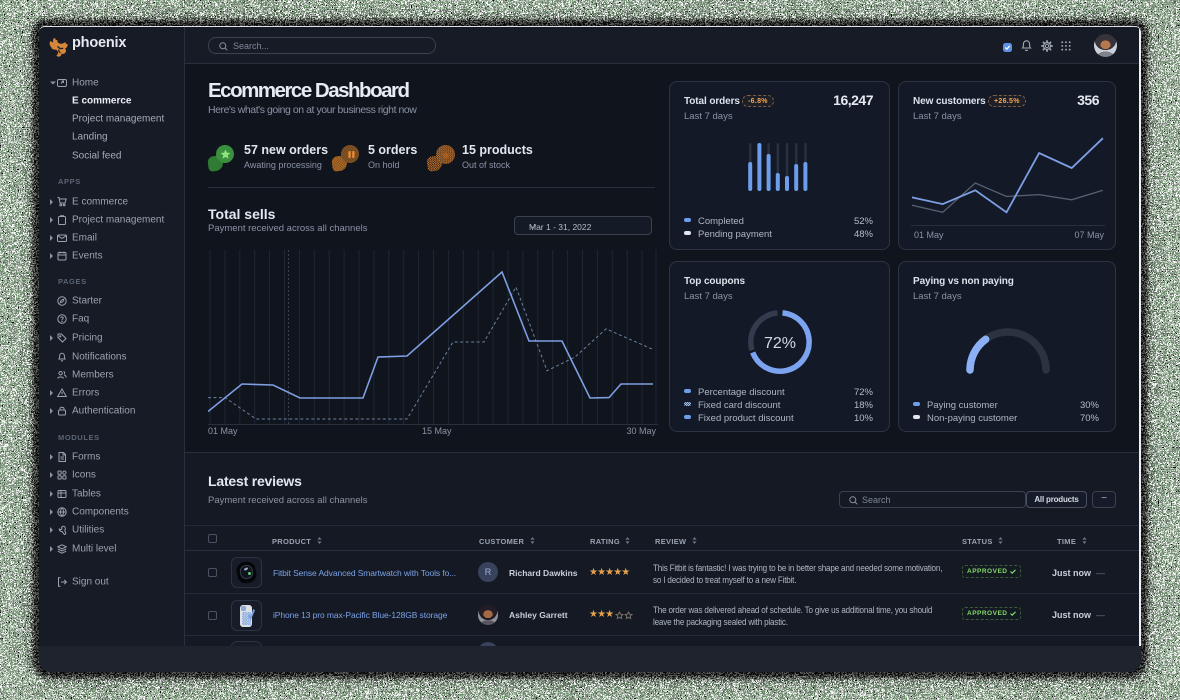 The width and height of the screenshot is (1180, 700). I want to click on svg-text: 30 May, so click(641, 431).